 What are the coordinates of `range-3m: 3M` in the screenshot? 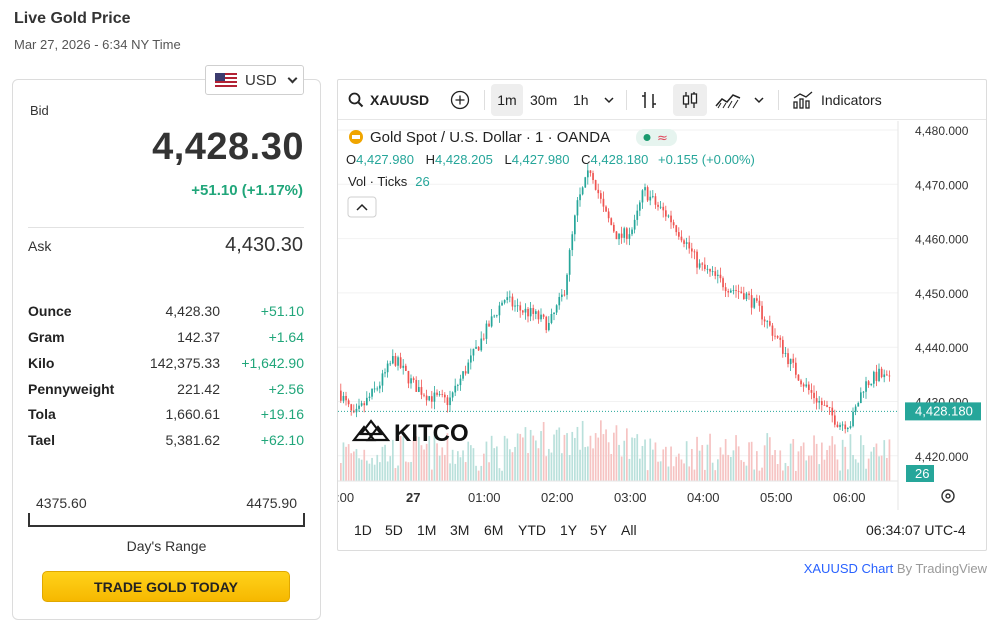 It's located at (460, 530).